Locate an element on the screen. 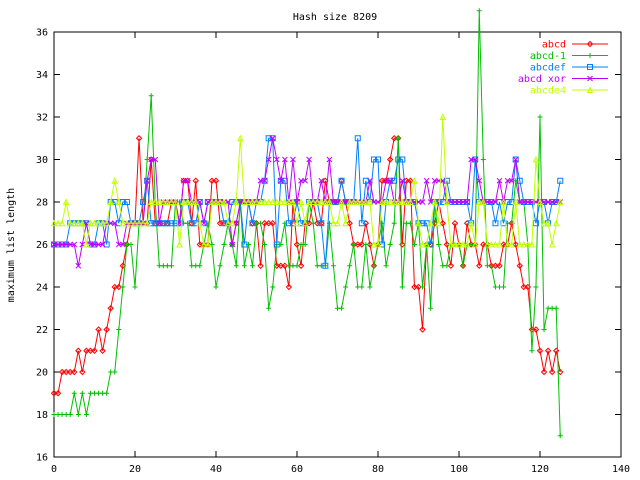 This screenshot has width=640, height=480. legend-label-abcde4: abcde4 is located at coordinates (548, 91).